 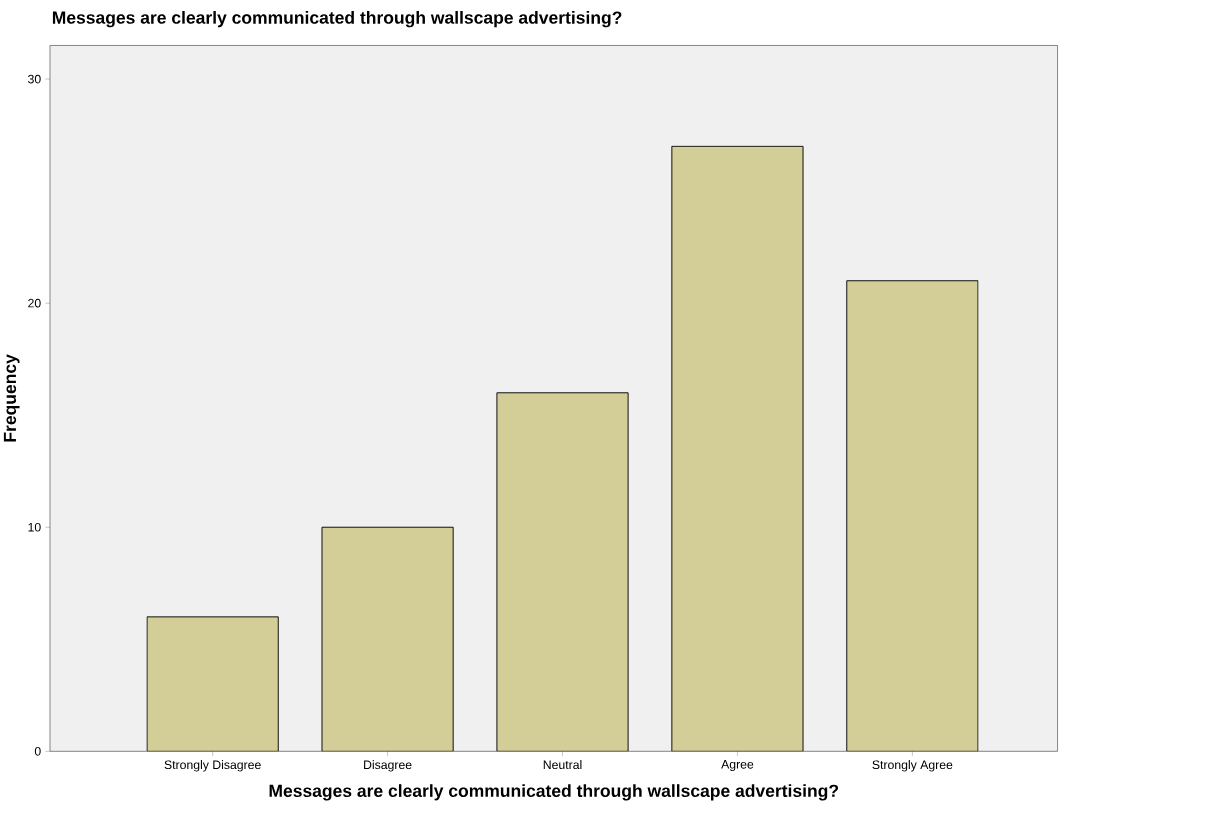 I want to click on x-tick-label: Strongly Agree, so click(x=912, y=766).